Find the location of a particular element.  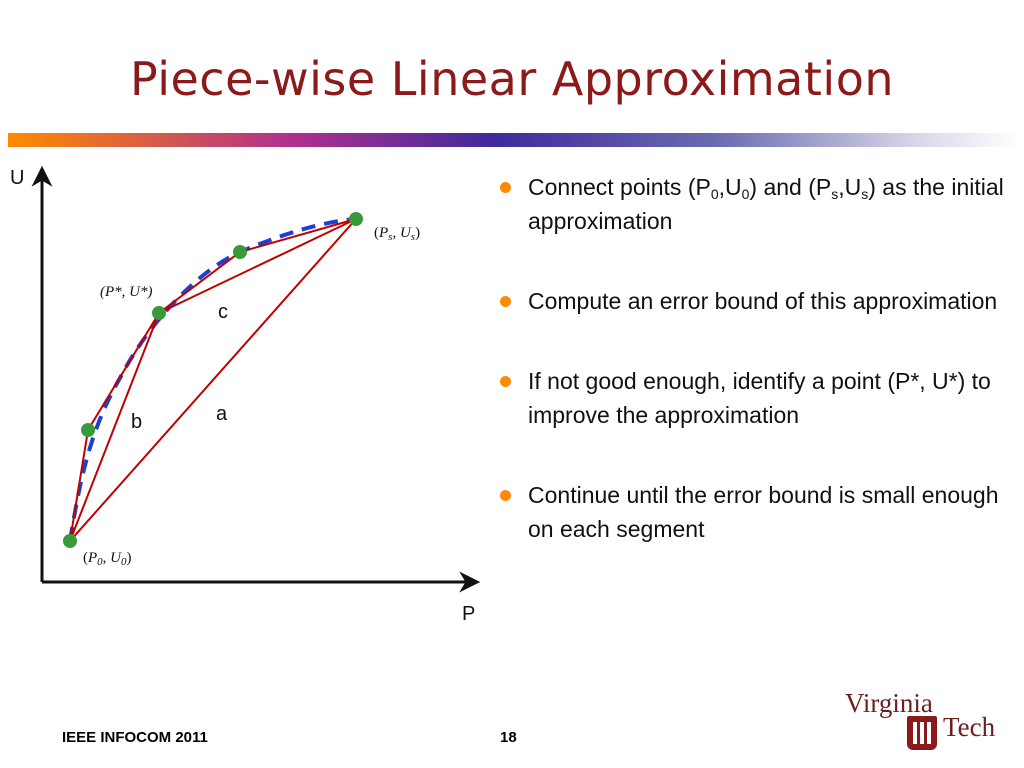

segment-p0-p1 is located at coordinates (79, 485).